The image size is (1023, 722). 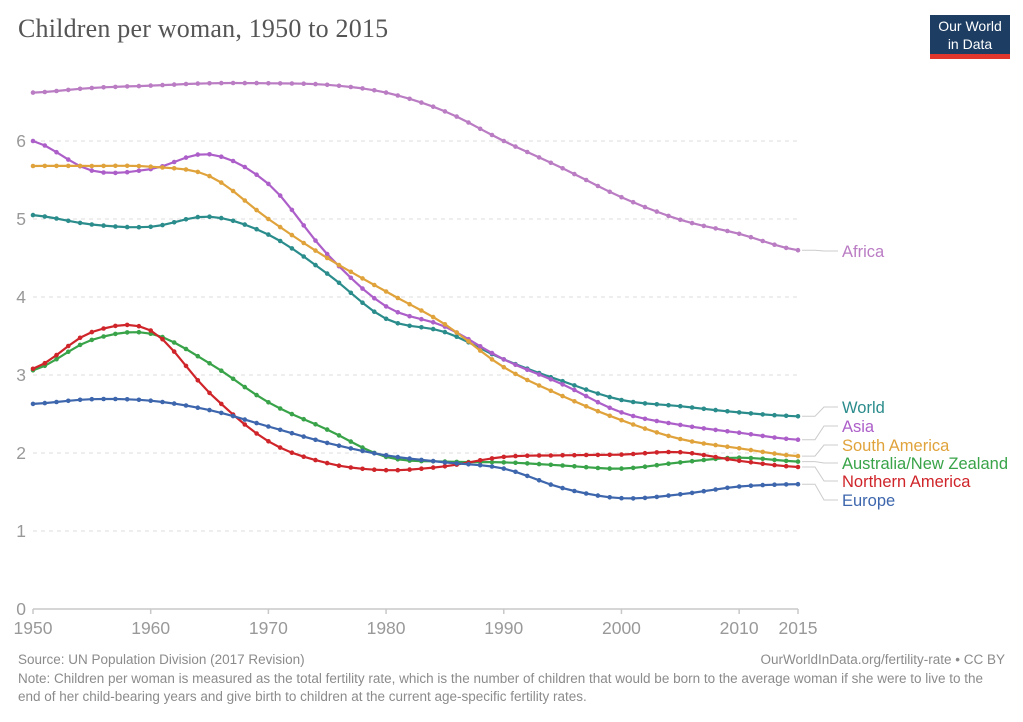 I want to click on series-europe, so click(x=415, y=448).